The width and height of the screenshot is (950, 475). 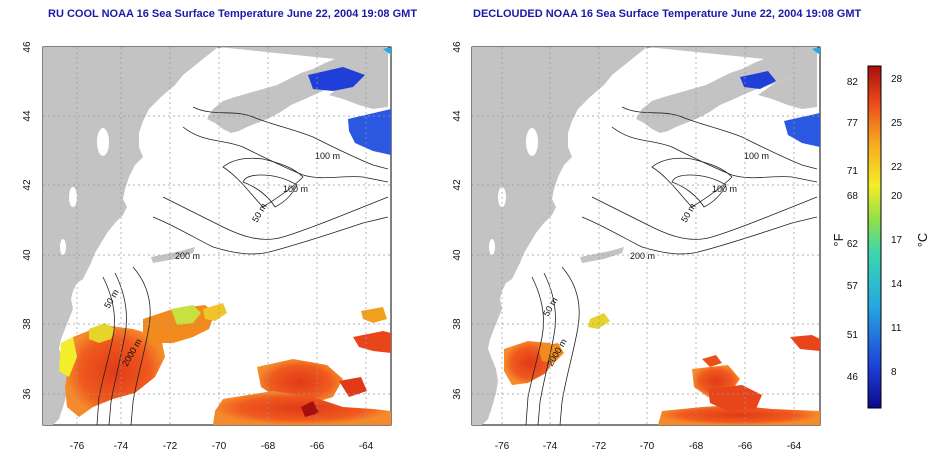 What do you see at coordinates (897, 284) in the screenshot?
I see `c-tick-label: 14` at bounding box center [897, 284].